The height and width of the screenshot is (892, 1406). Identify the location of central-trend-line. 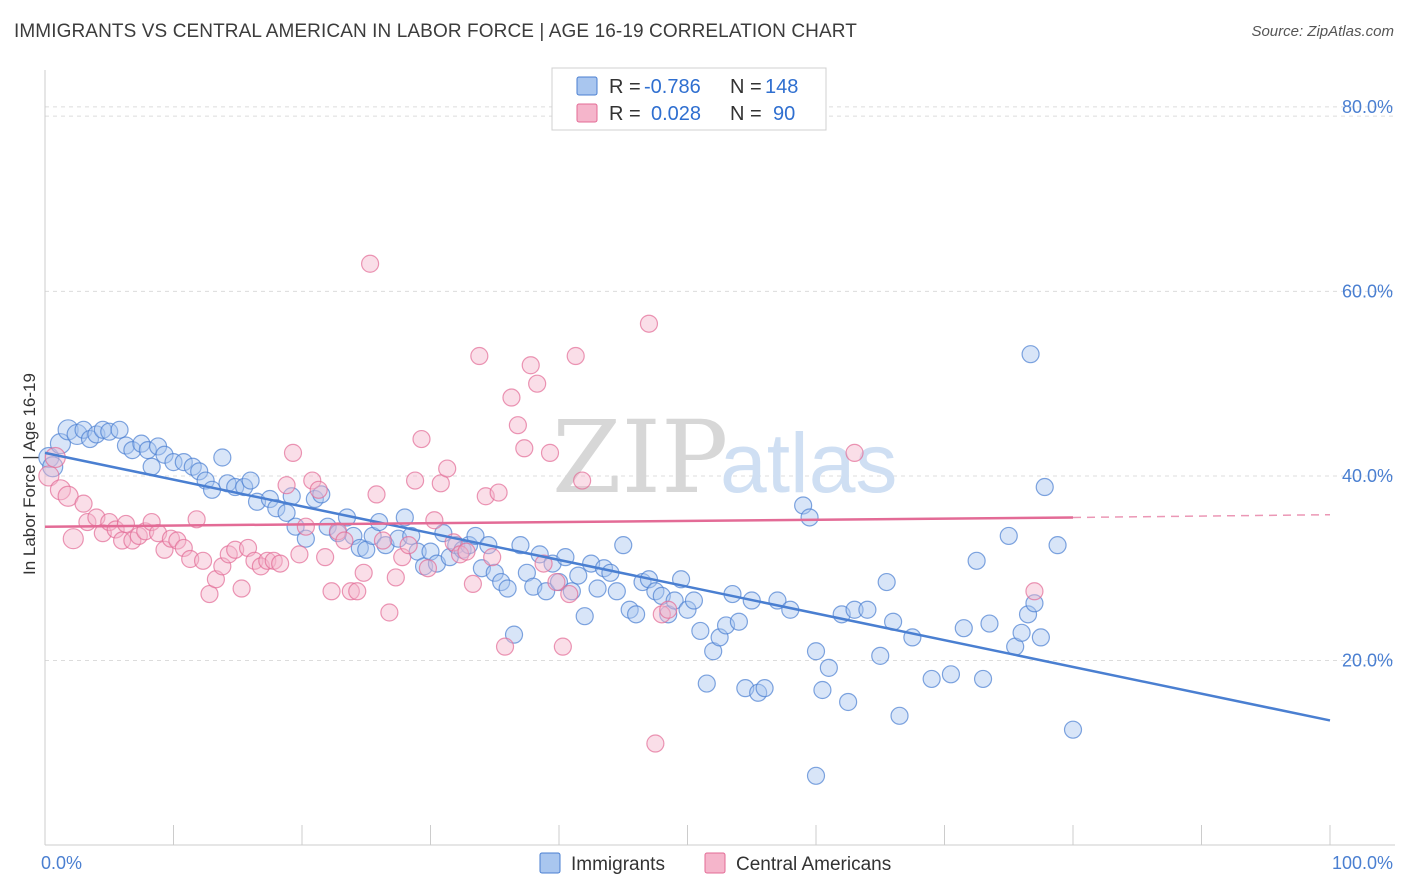
(559, 522).